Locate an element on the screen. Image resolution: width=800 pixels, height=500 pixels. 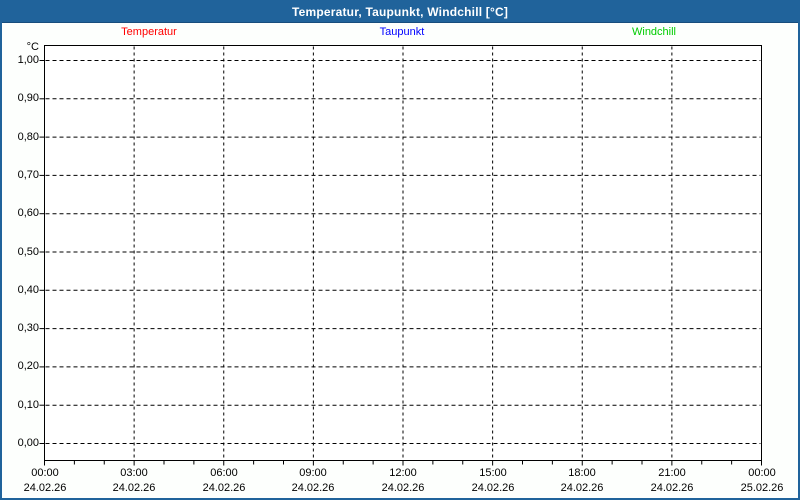
x-tick-date-label: 25.02.26 is located at coordinates (762, 488).